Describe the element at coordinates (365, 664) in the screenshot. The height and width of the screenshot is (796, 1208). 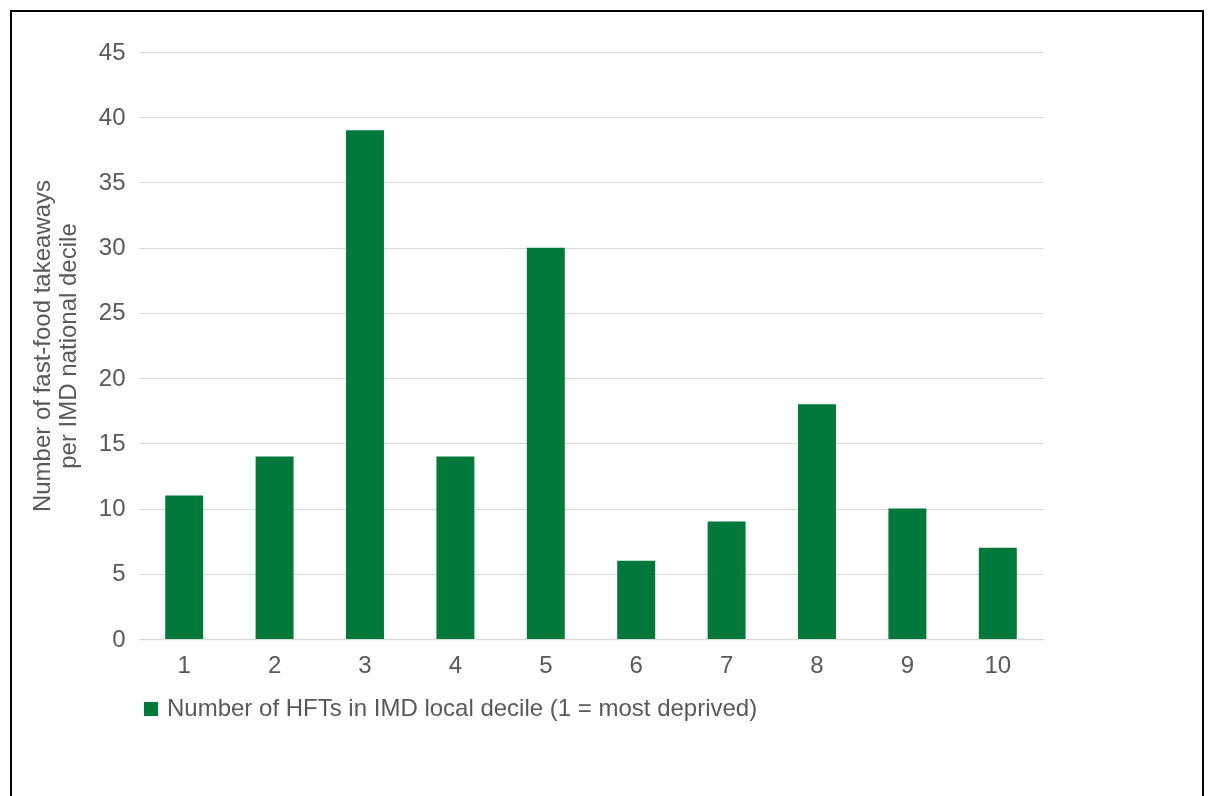
I see `x-tick-label: 3` at that location.